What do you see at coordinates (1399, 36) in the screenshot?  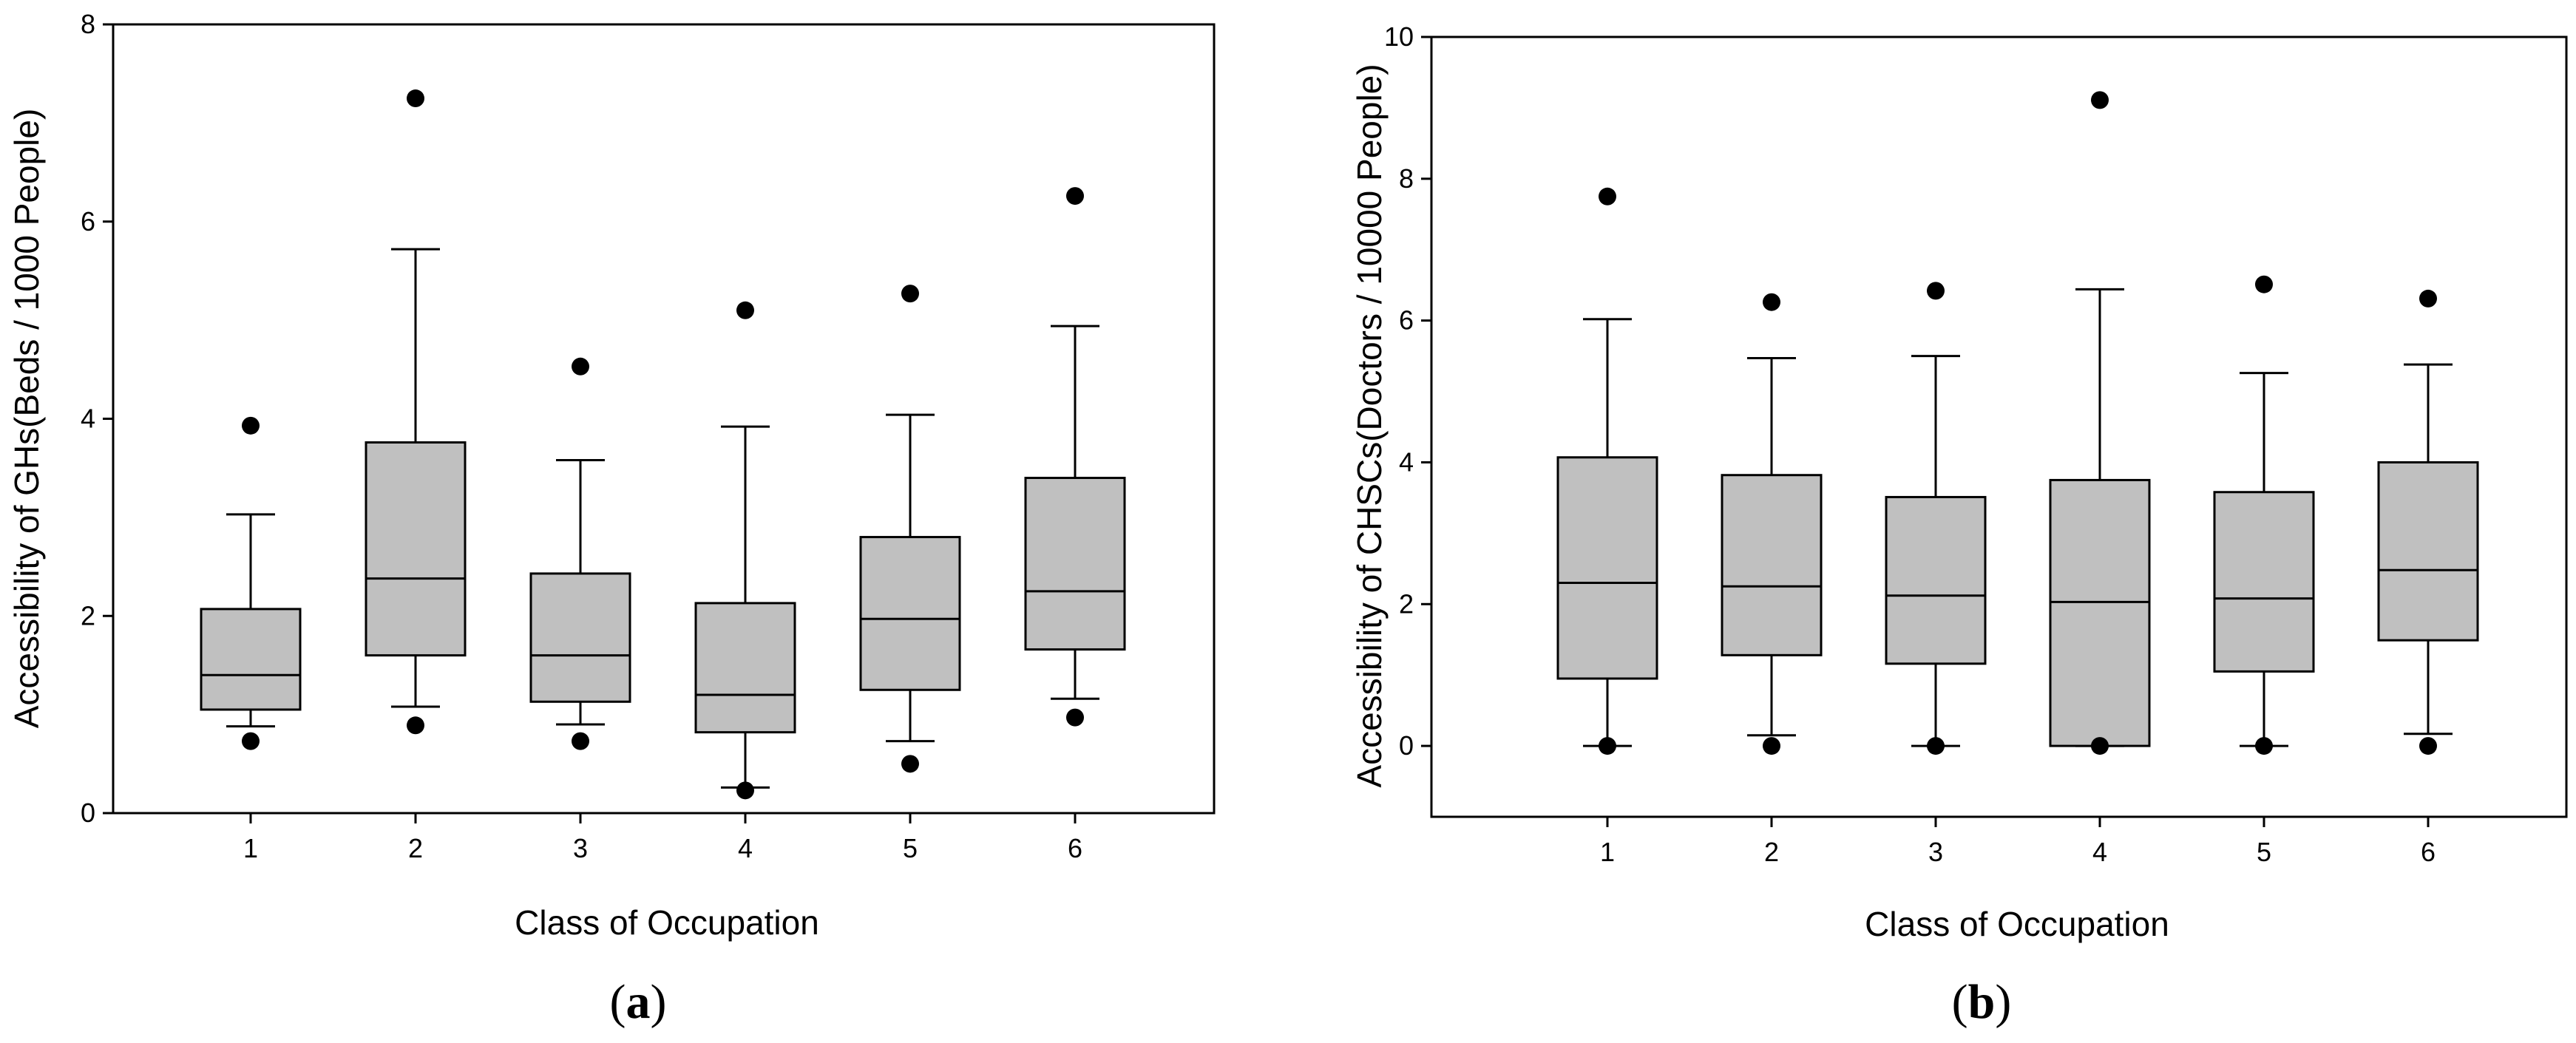 I see `y-tick-label: 10` at bounding box center [1399, 36].